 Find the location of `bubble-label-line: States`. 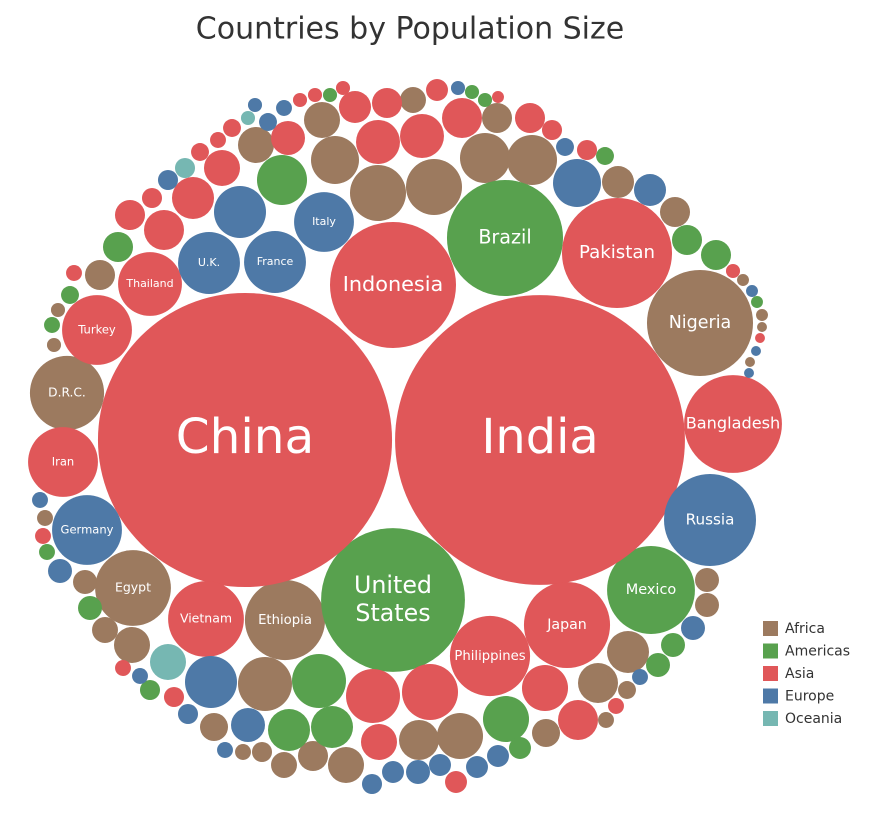

bubble-label-line: States is located at coordinates (392, 613).